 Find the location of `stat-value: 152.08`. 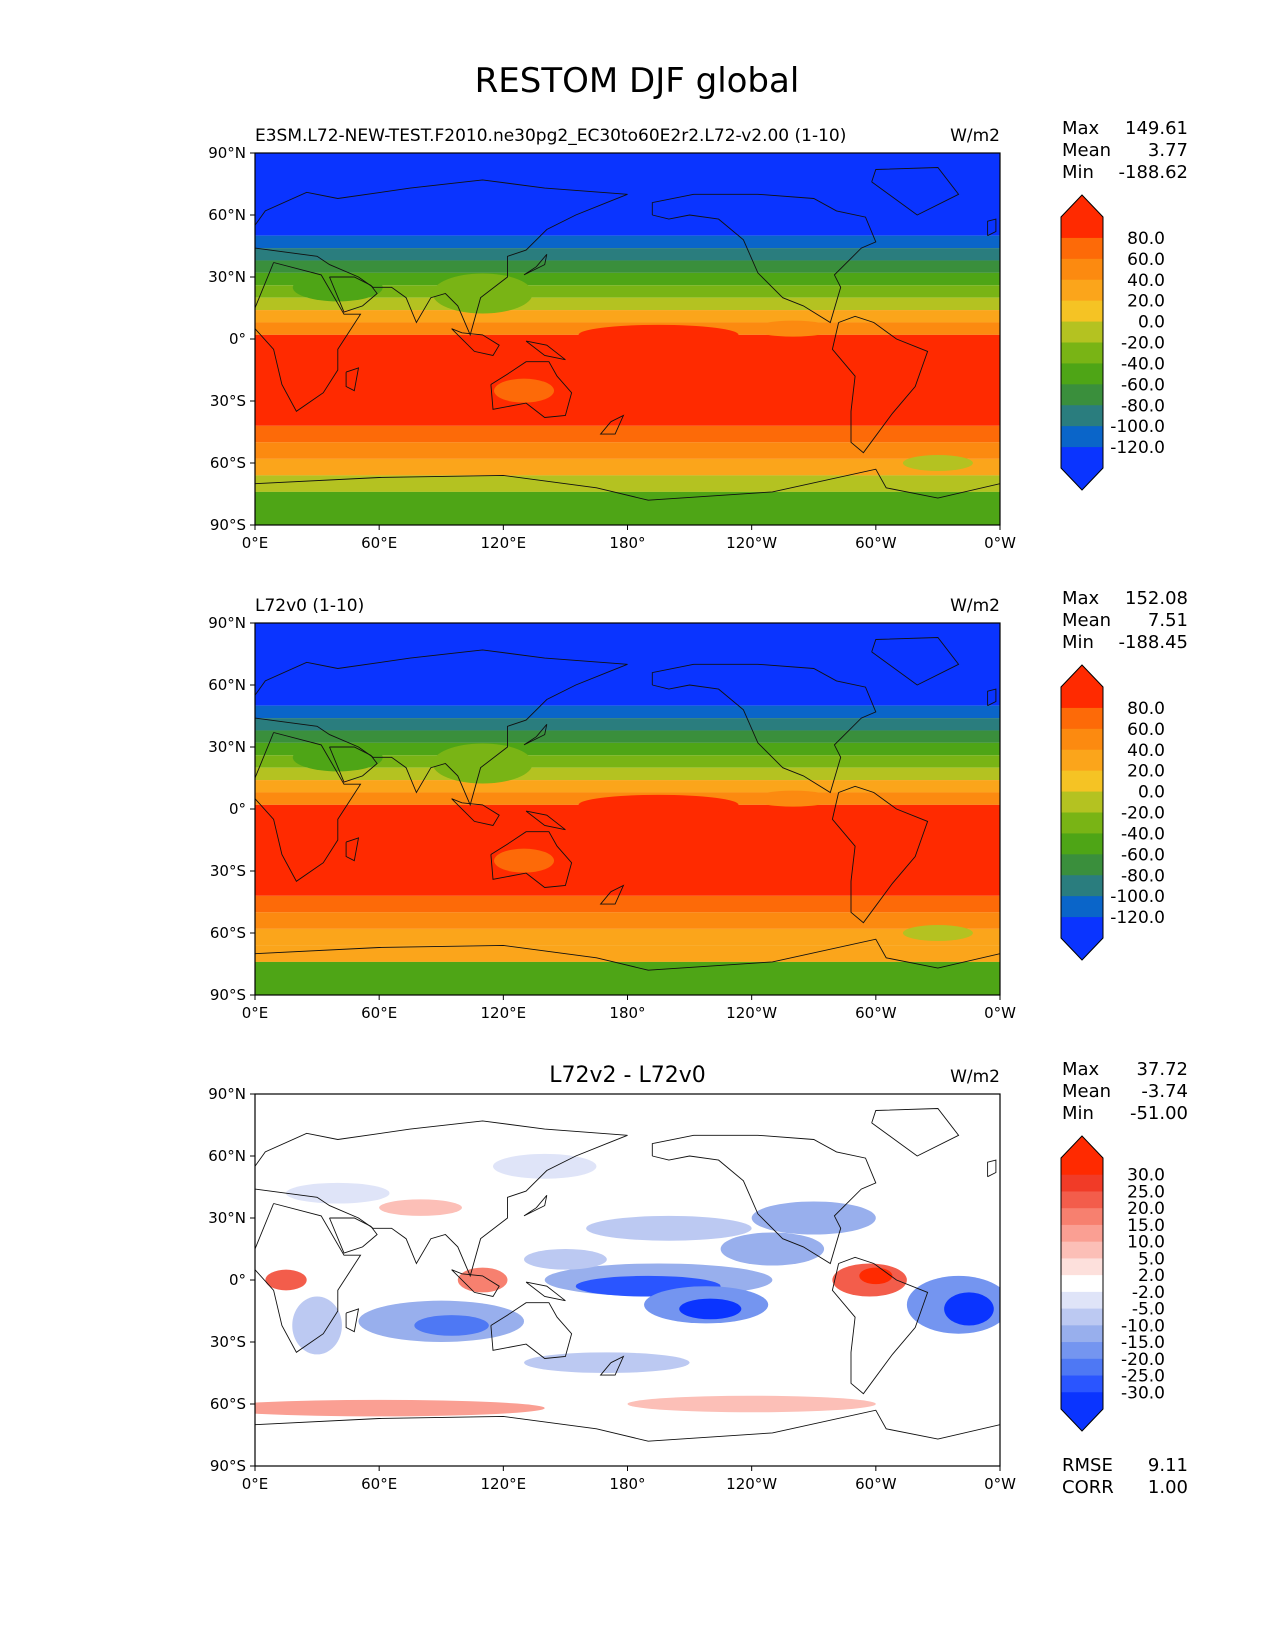

stat-value: 152.08 is located at coordinates (1156, 598).